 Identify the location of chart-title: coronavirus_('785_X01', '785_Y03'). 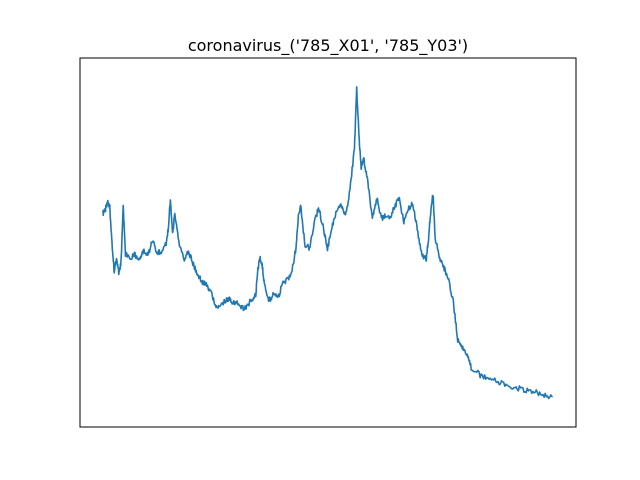
(328, 46).